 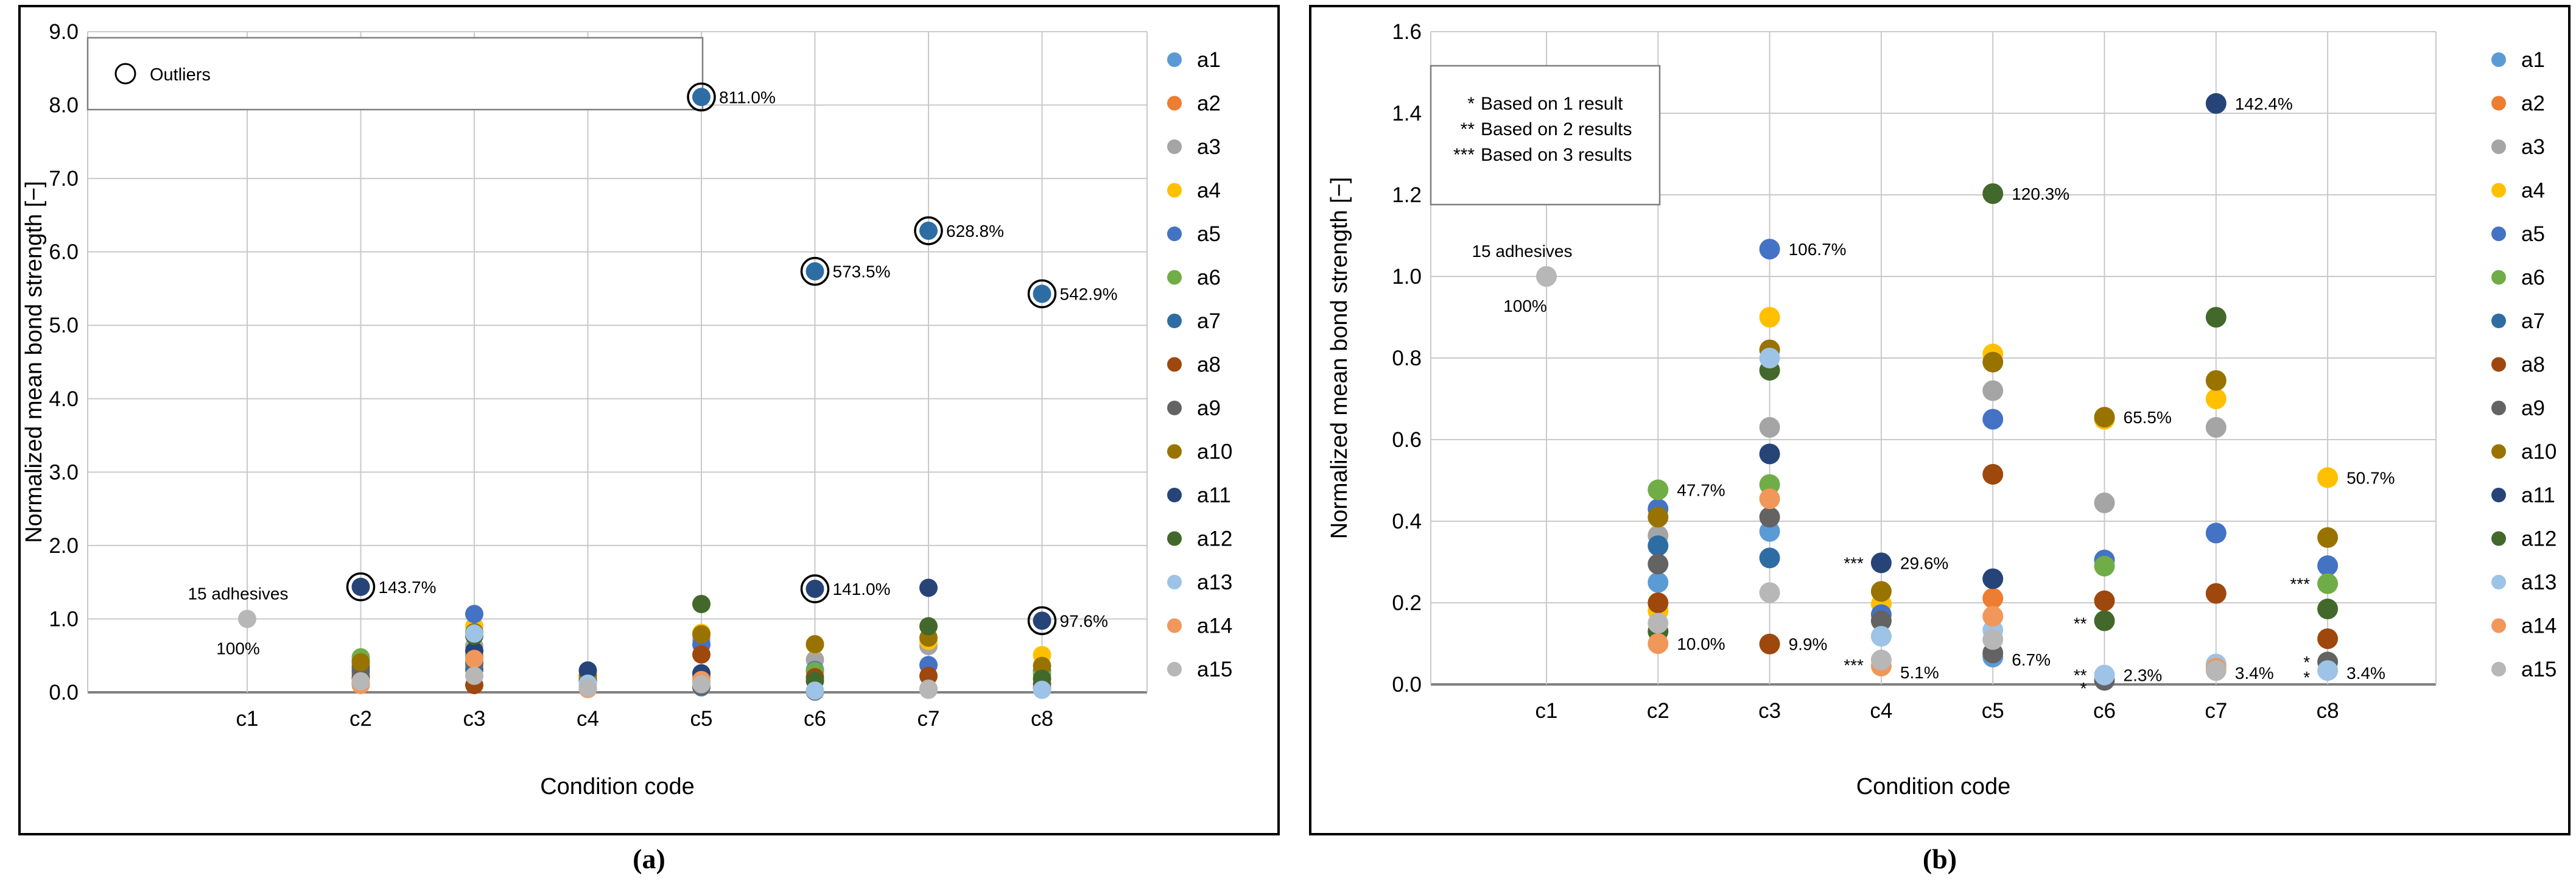 What do you see at coordinates (1770, 644) in the screenshot?
I see `point-a8-c3` at bounding box center [1770, 644].